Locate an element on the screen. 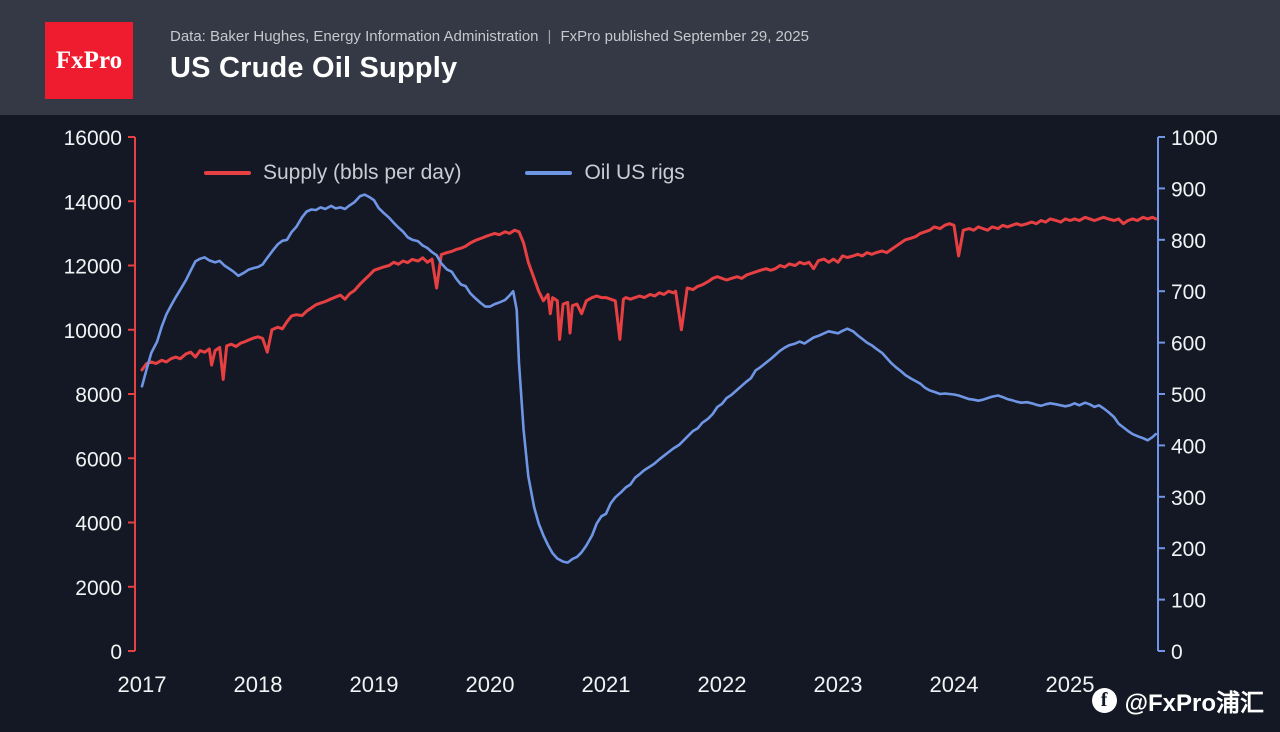 The height and width of the screenshot is (732, 1280). watermark: f @FxPro浦汇 is located at coordinates (1177, 700).